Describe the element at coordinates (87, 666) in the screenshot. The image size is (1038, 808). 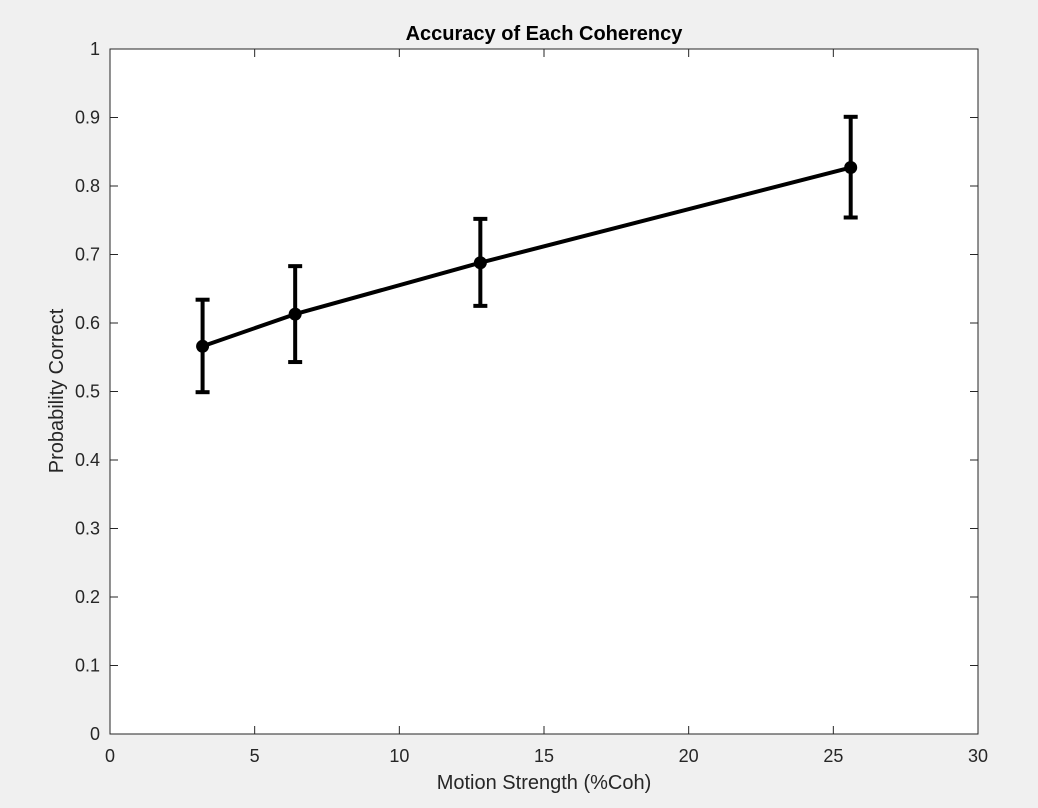
I see `y-tick-label: 0.1` at that location.